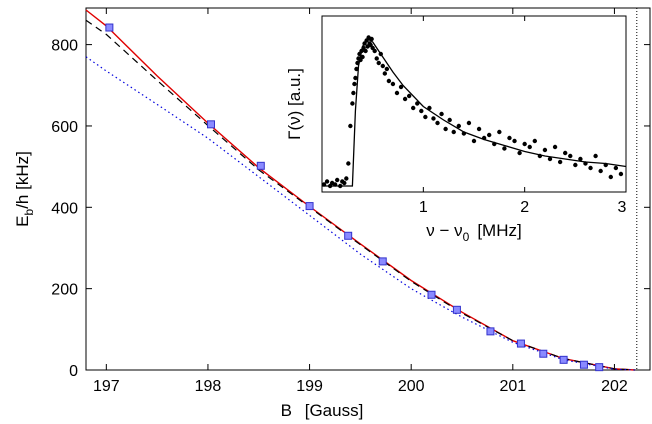 The width and height of the screenshot is (652, 424). I want to click on y-axis-label: Eb/h [kHz], so click(24, 189).